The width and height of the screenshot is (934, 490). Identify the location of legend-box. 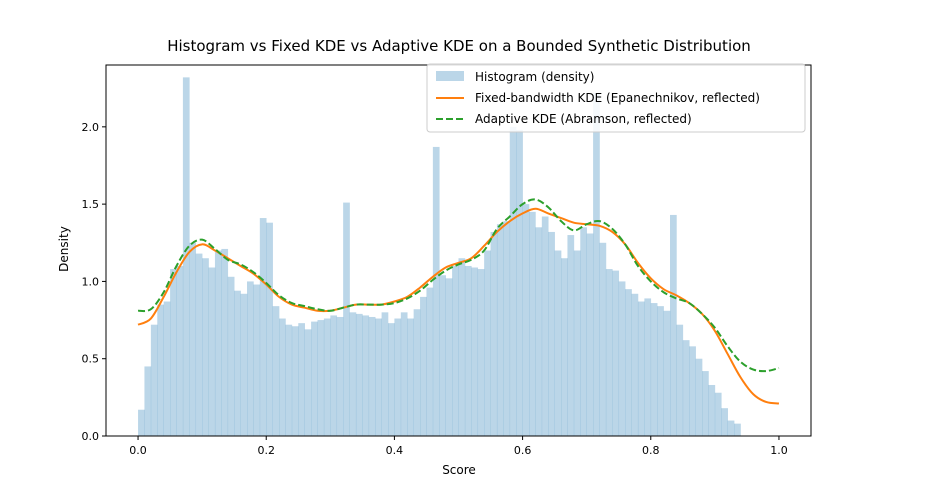
(616, 98).